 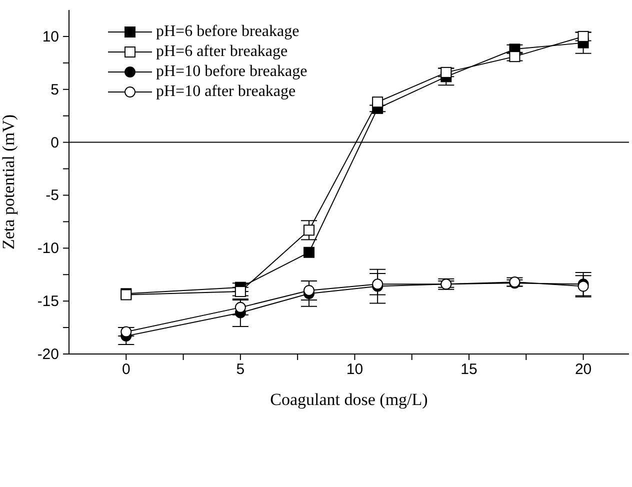 I want to click on x-tick-label: 15, so click(x=469, y=369).